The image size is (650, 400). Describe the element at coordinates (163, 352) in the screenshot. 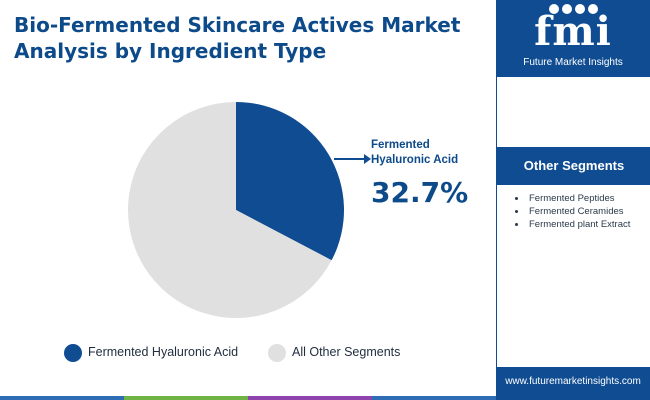

I see `legend-label: Fermented Hyaluronic Acid` at that location.